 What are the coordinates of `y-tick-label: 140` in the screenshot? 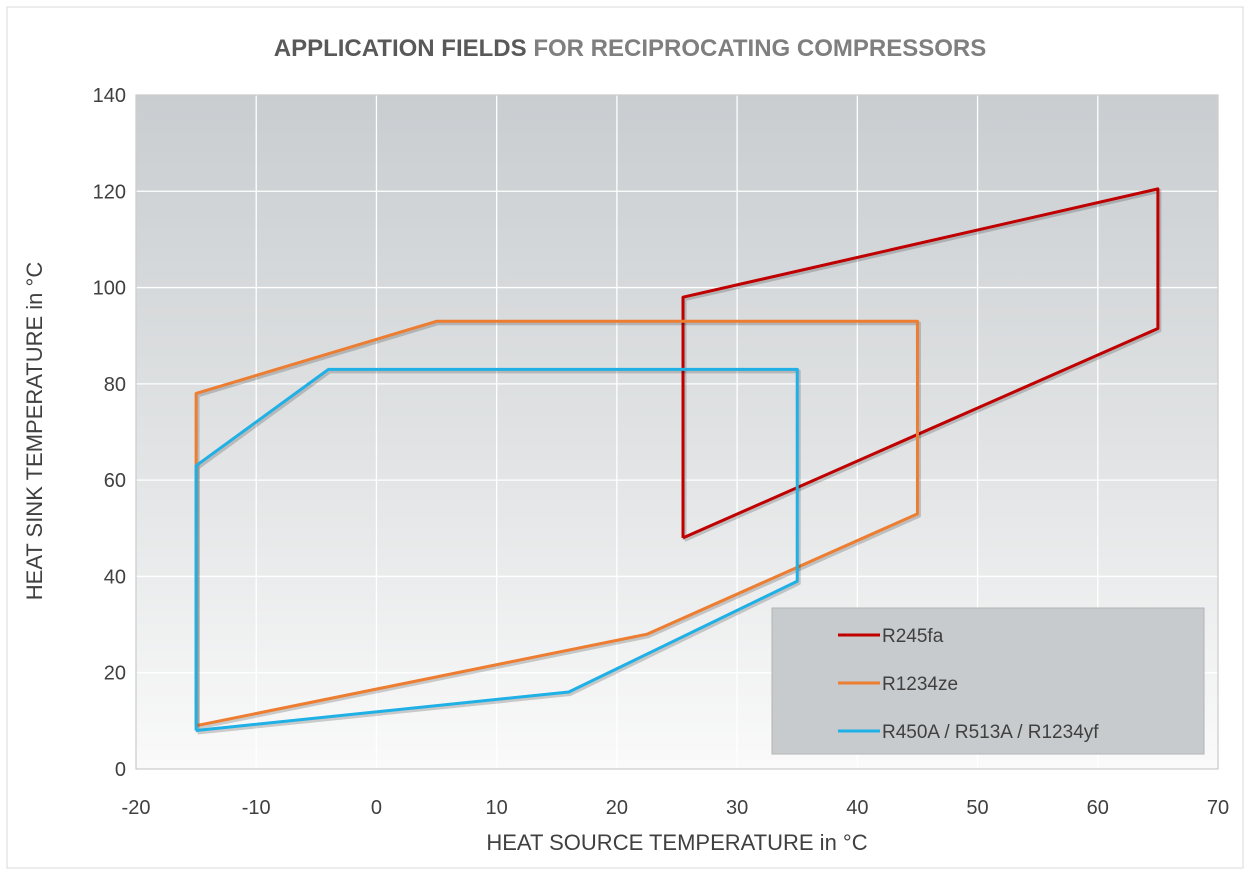 It's located at (109, 96).